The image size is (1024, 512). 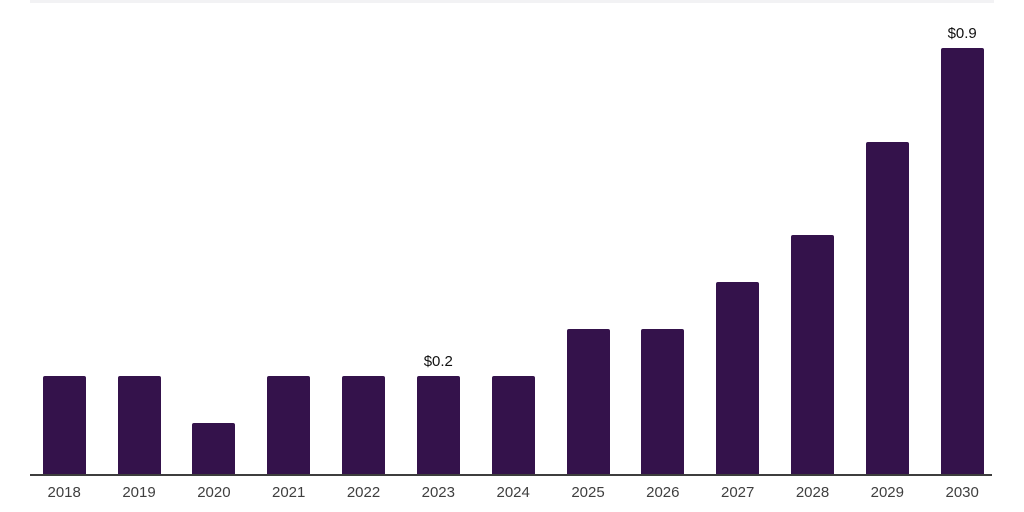 I want to click on x-tick-2025: 2025, so click(x=588, y=492).